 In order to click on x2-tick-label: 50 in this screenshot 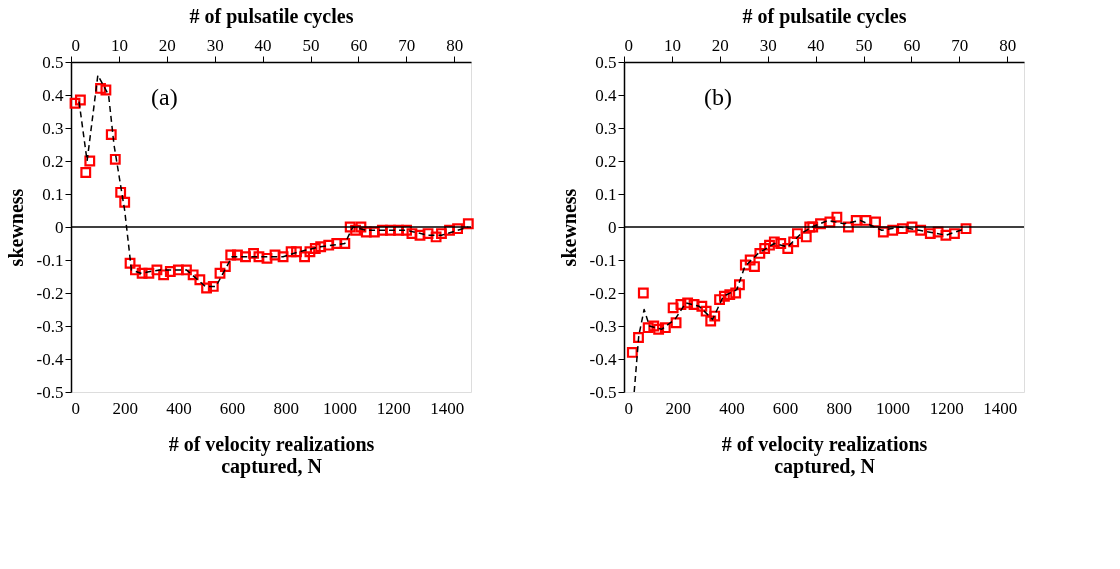, I will do `click(311, 45)`.